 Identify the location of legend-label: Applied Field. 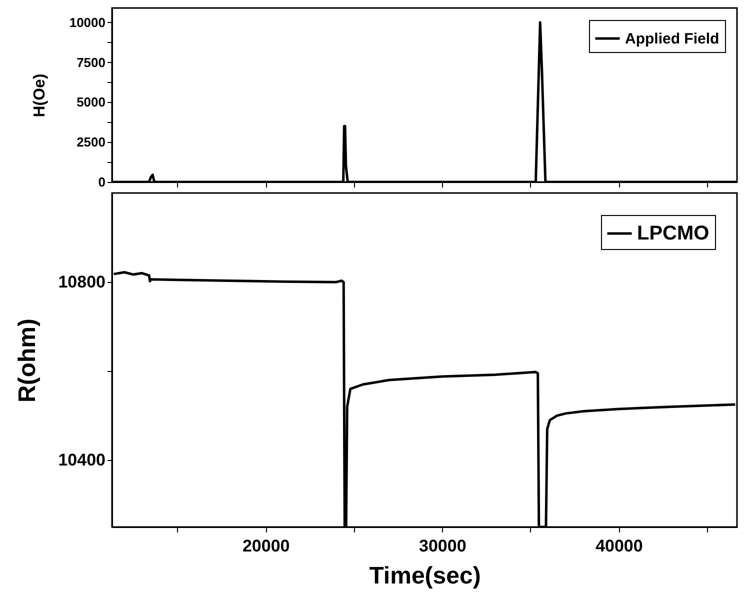
(672, 39).